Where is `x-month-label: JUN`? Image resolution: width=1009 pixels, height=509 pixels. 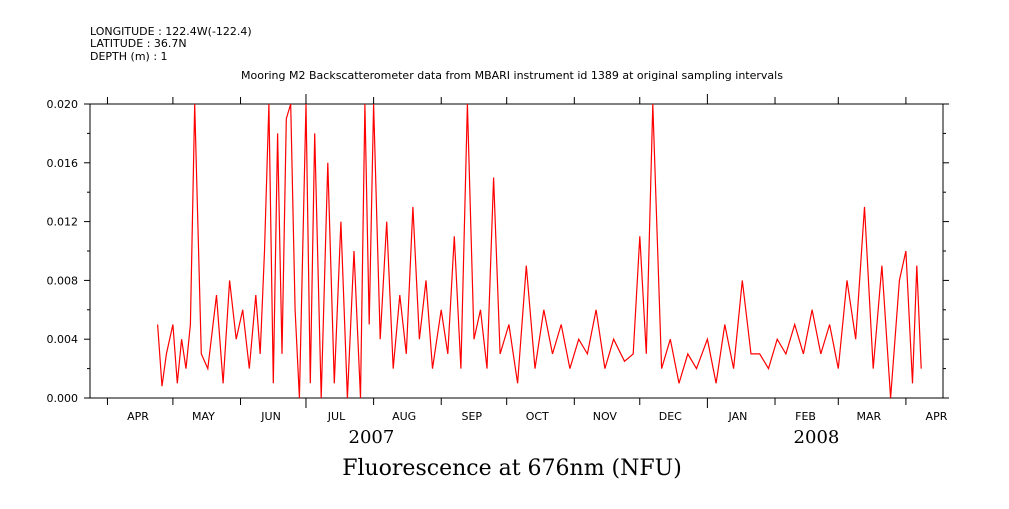 x-month-label: JUN is located at coordinates (270, 416).